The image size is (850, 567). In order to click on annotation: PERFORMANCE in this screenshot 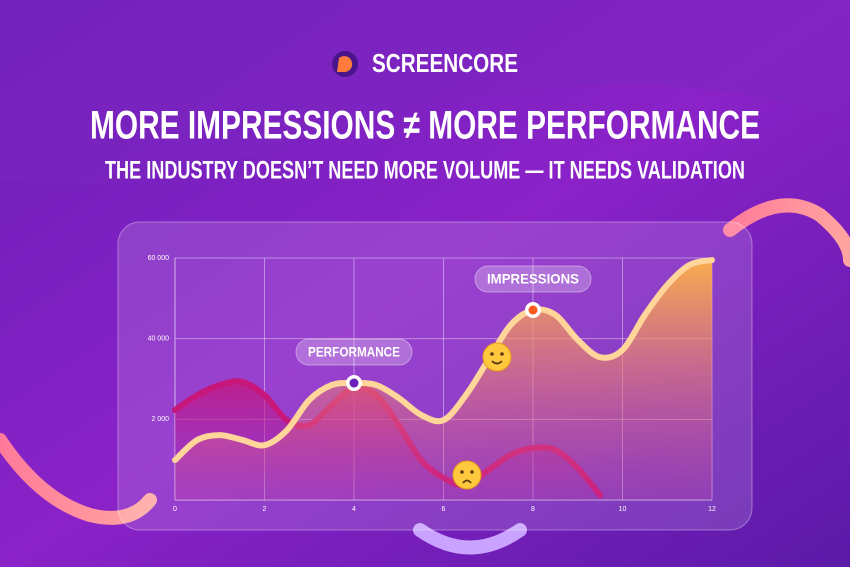, I will do `click(354, 352)`.